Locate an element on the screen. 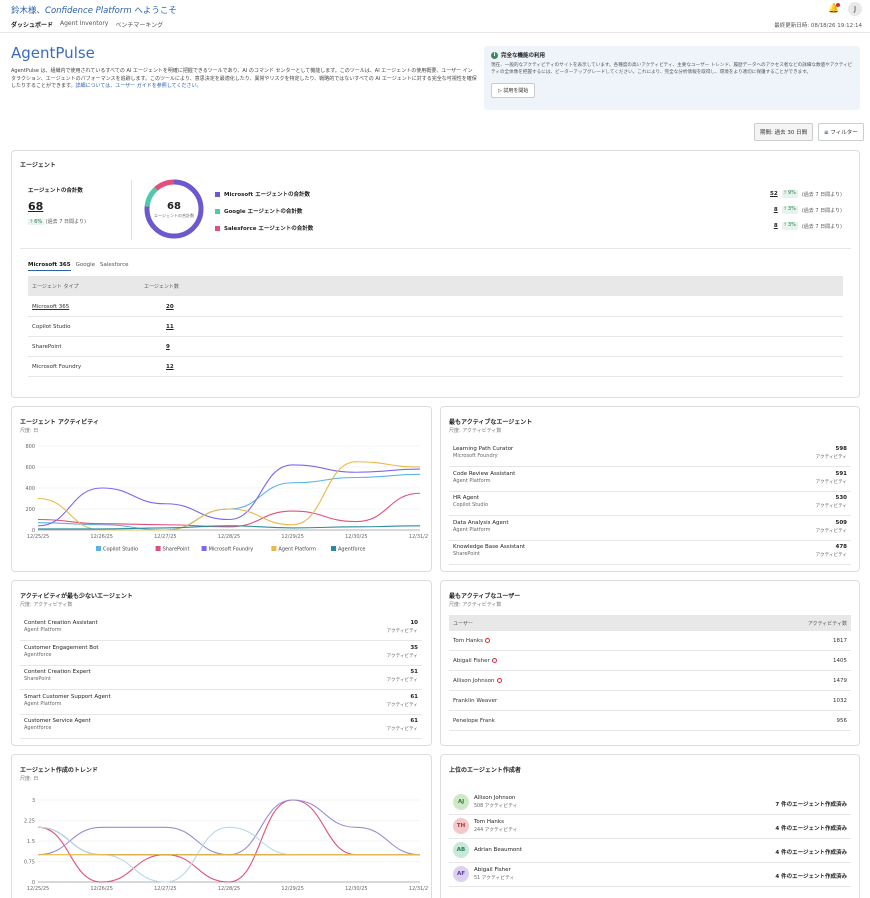 This screenshot has height=898, width=870. legend-label: Copilot Studio is located at coordinates (120, 550).